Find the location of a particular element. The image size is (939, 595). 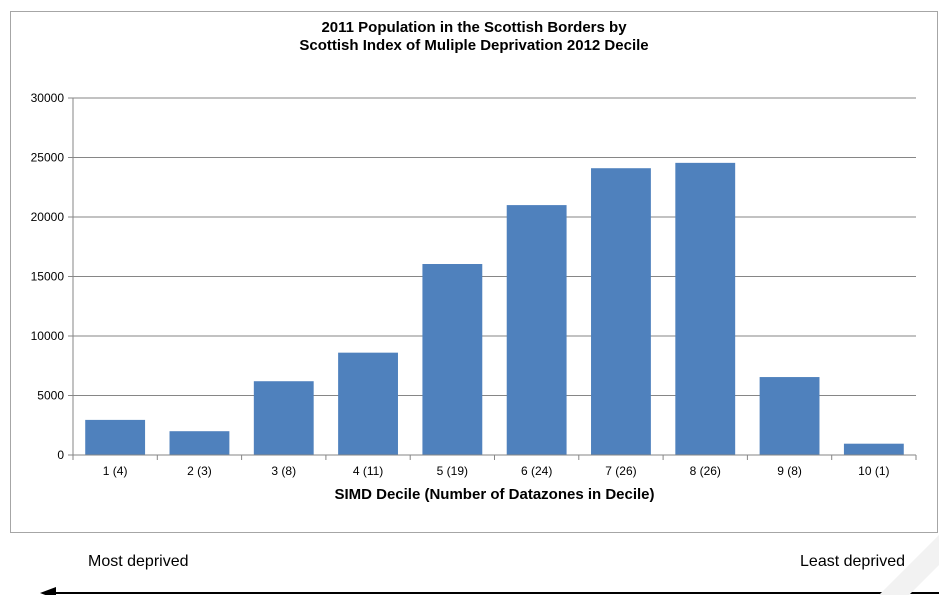

x-tick-label: 8 (26) is located at coordinates (705, 471).